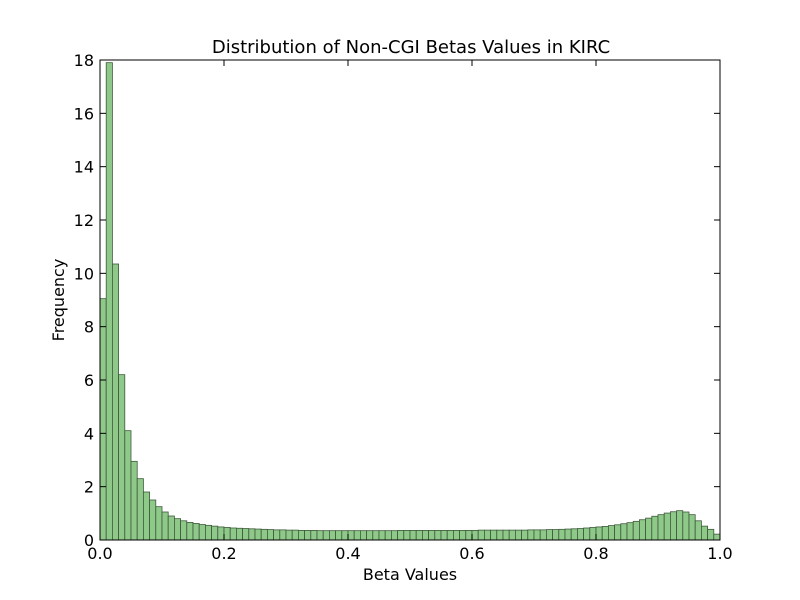 Image resolution: width=800 pixels, height=600 pixels. What do you see at coordinates (89, 327) in the screenshot?
I see `y-tick-label: 8` at bounding box center [89, 327].